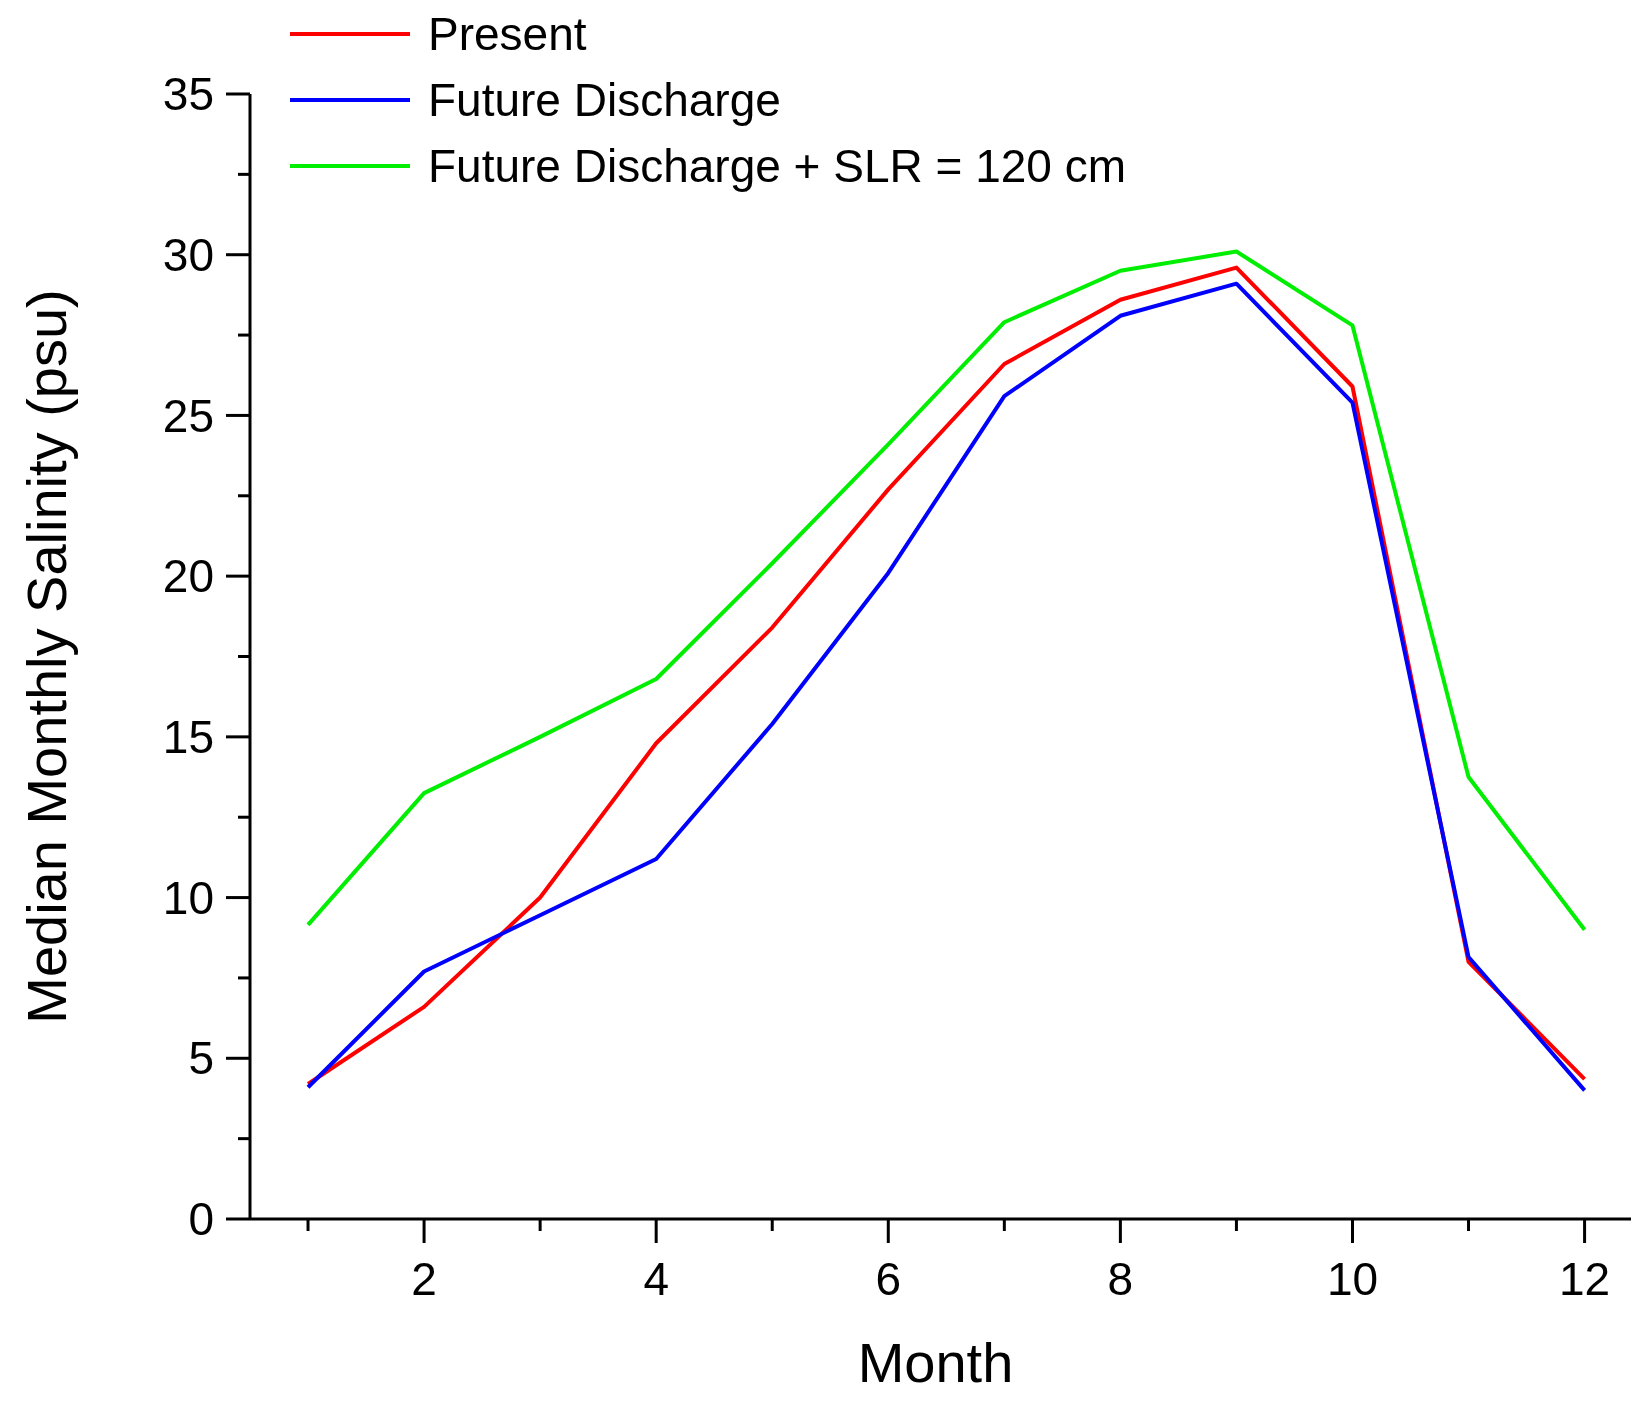 Image resolution: width=1636 pixels, height=1405 pixels. Describe the element at coordinates (188, 254) in the screenshot. I see `y-tick-label: 30` at that location.